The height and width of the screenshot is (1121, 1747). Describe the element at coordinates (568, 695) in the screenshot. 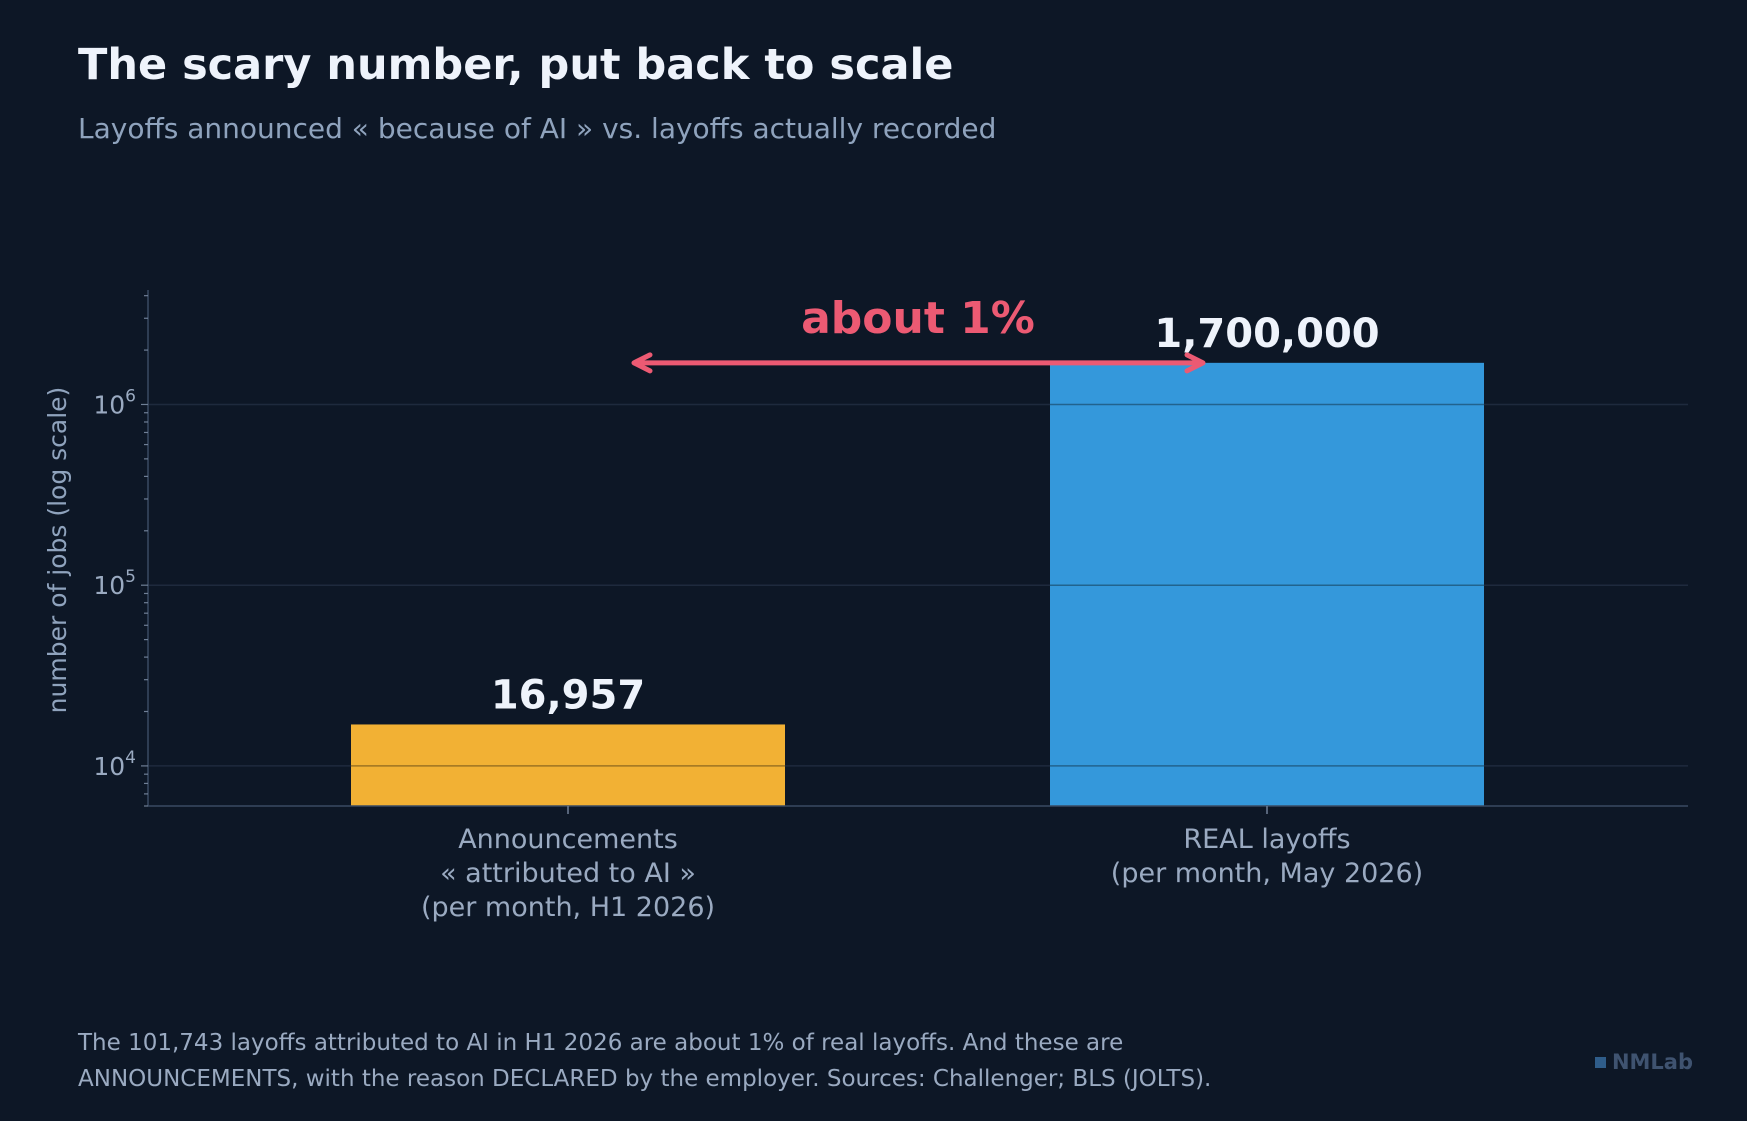

I see `bar-value-label: 16,957` at that location.